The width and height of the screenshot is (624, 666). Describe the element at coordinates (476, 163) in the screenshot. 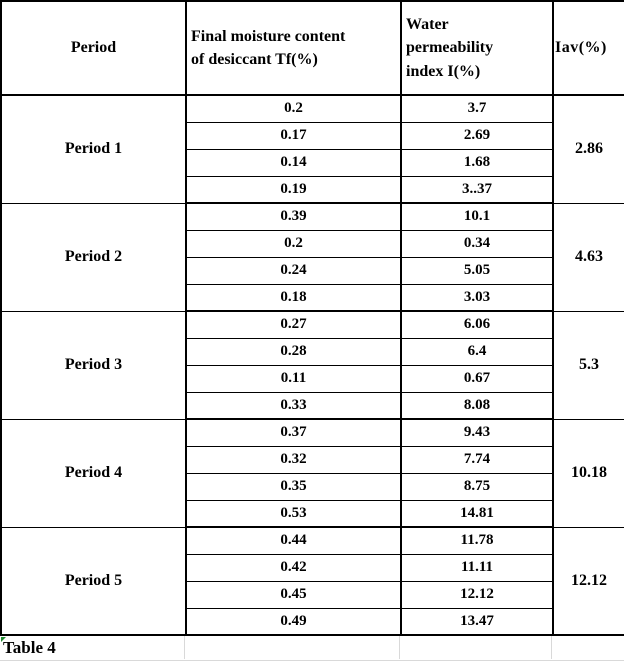

I see `i-value-cell: 1.68` at that location.